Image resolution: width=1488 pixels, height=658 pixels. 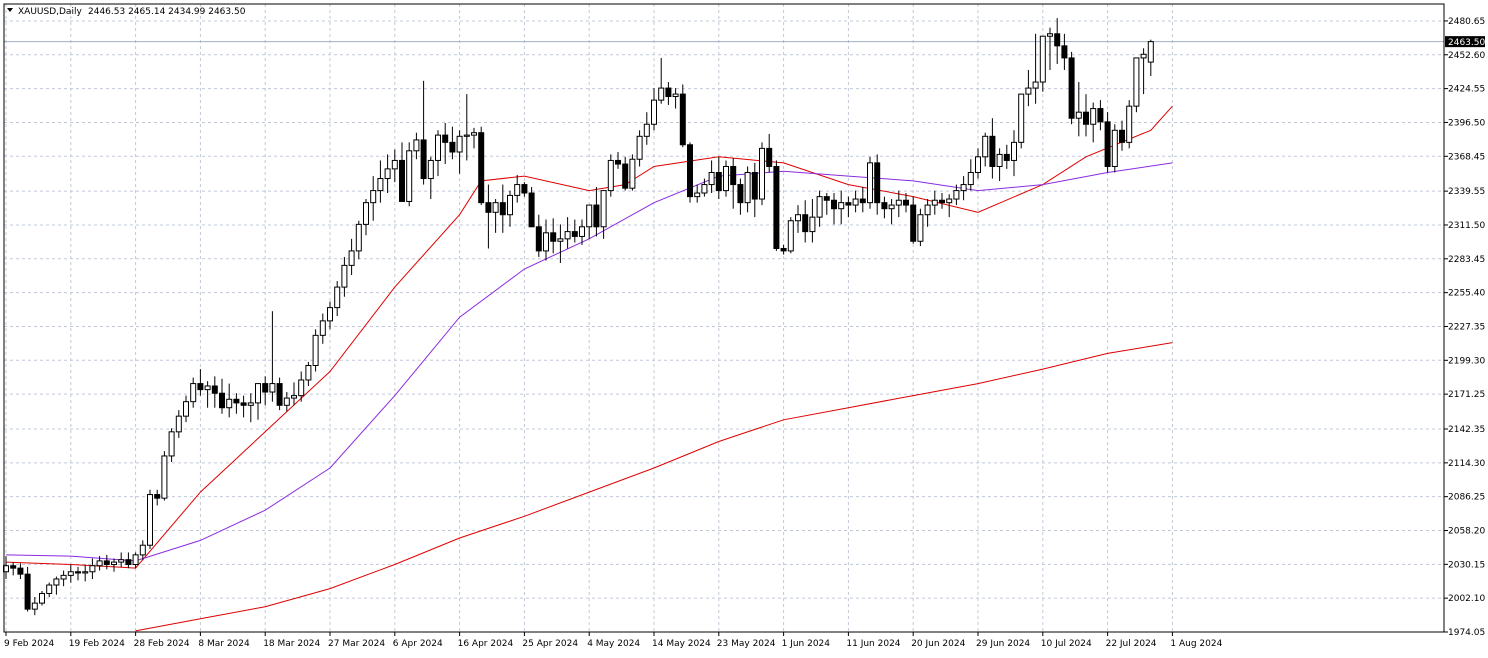 What do you see at coordinates (10, 10) in the screenshot?
I see `dropdown-triangle-icon` at bounding box center [10, 10].